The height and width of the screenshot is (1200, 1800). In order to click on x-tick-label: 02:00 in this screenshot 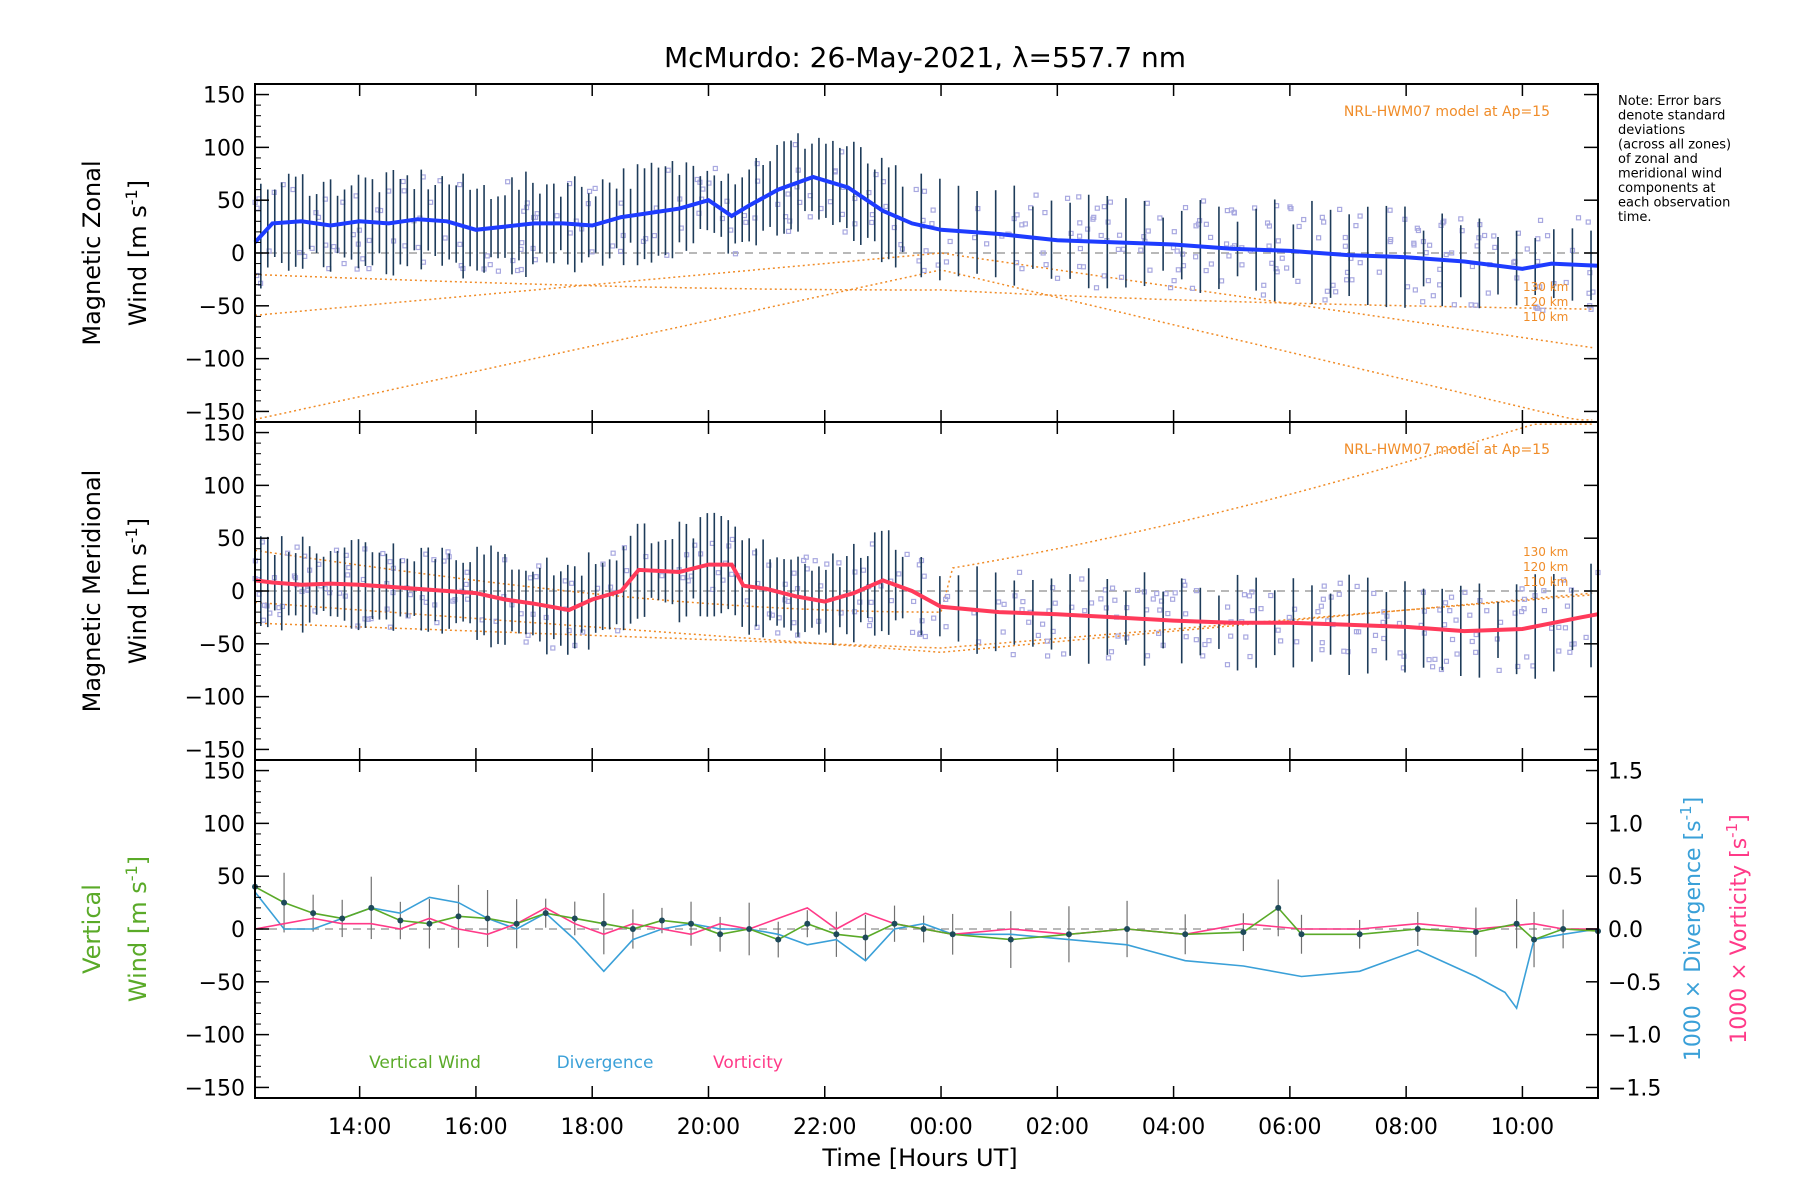, I will do `click(1057, 1127)`.